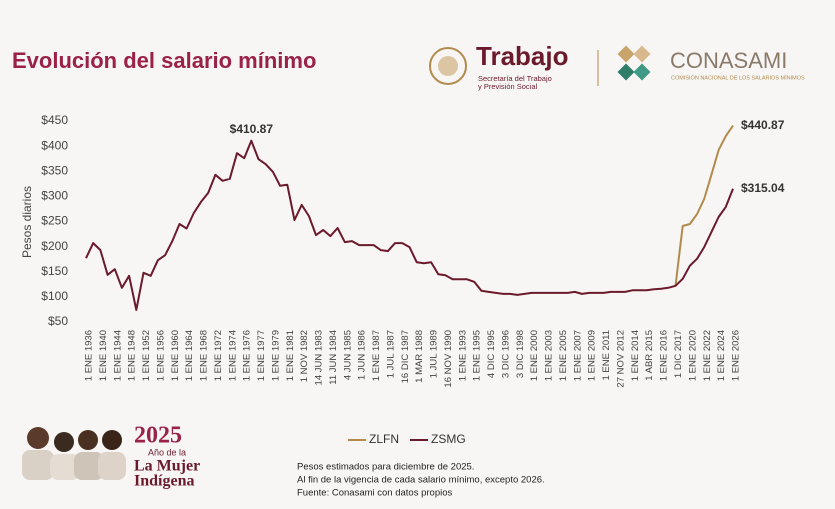 The width and height of the screenshot is (835, 509). What do you see at coordinates (304, 356) in the screenshot?
I see `x-tick-label: 1 NOV 1982` at bounding box center [304, 356].